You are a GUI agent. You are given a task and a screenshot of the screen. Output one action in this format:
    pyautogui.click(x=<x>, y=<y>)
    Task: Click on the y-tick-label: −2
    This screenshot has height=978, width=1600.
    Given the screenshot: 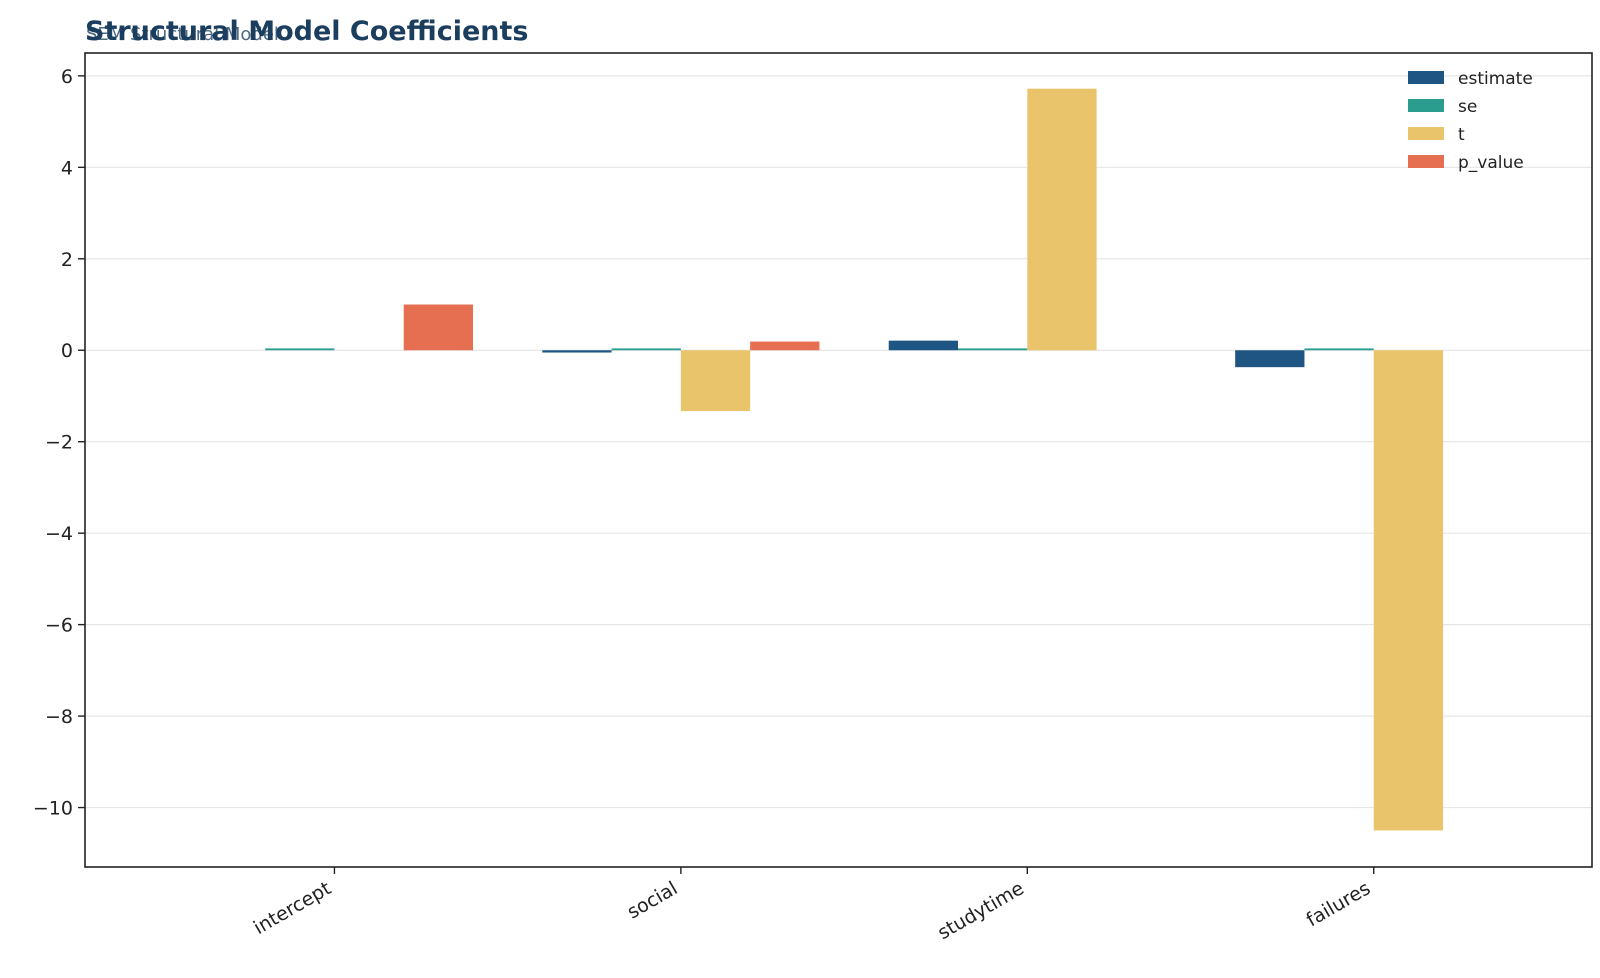 What is the action you would take?
    pyautogui.click(x=59, y=443)
    